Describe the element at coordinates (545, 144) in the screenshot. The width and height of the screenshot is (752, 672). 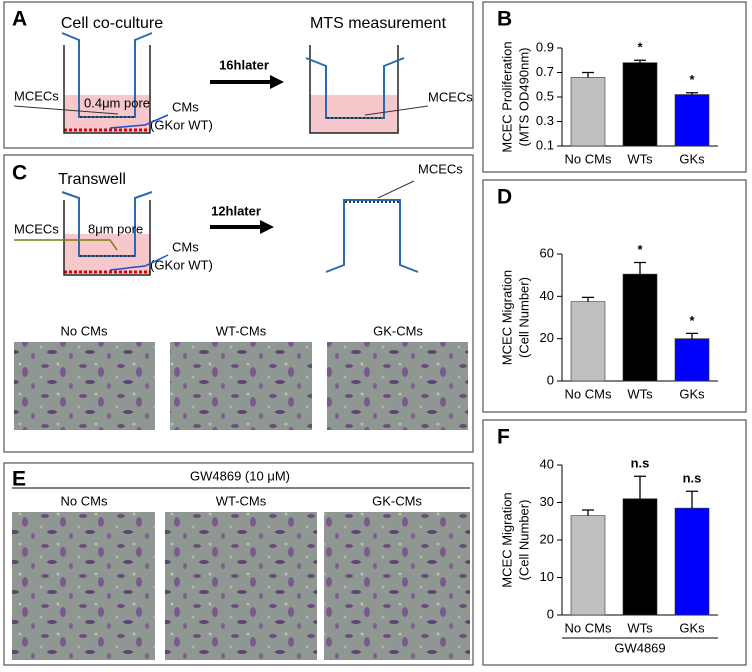
I see `y-tick-label: 0.1` at that location.